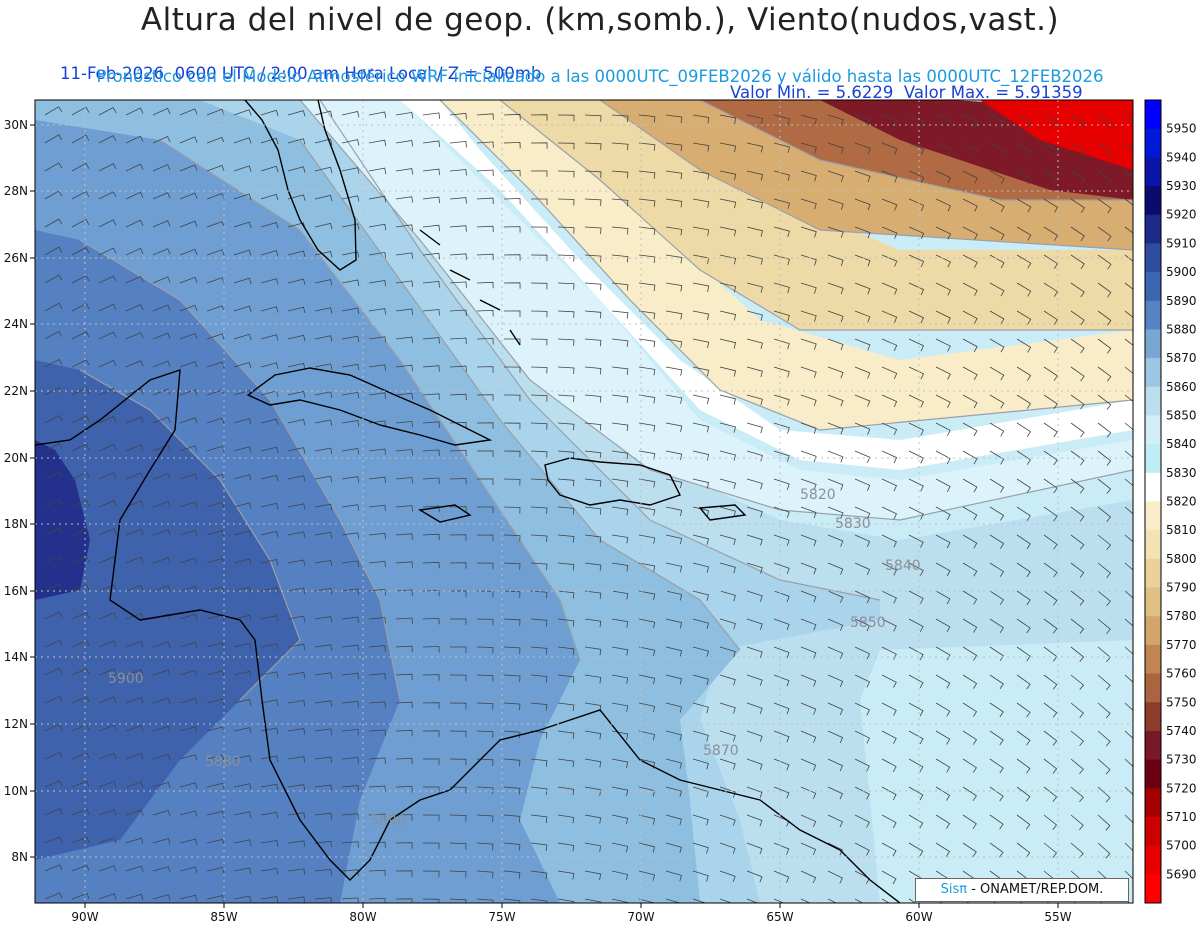 Image resolution: width=1200 pixels, height=927 pixels. I want to click on credit-box: Sisπ - ONAMET/REP.DOM., so click(1022, 890).